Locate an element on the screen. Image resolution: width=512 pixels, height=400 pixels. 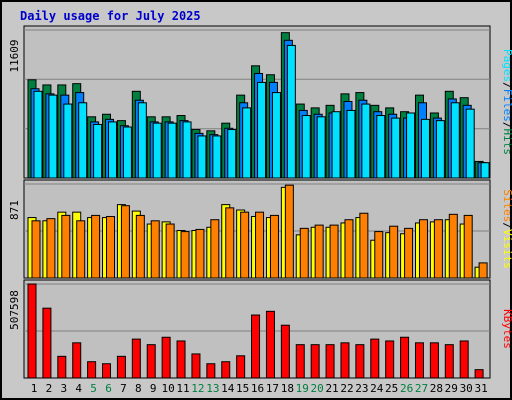
x-tick-label-day-27: 27 is located at coordinates (421, 388).